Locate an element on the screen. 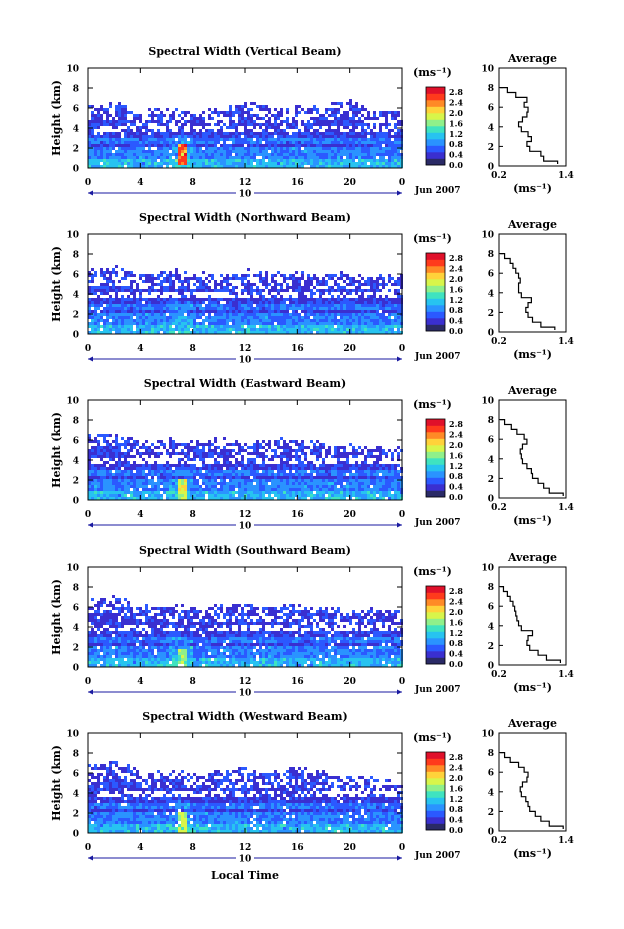  colorbar-swatch is located at coordinates (435, 129).